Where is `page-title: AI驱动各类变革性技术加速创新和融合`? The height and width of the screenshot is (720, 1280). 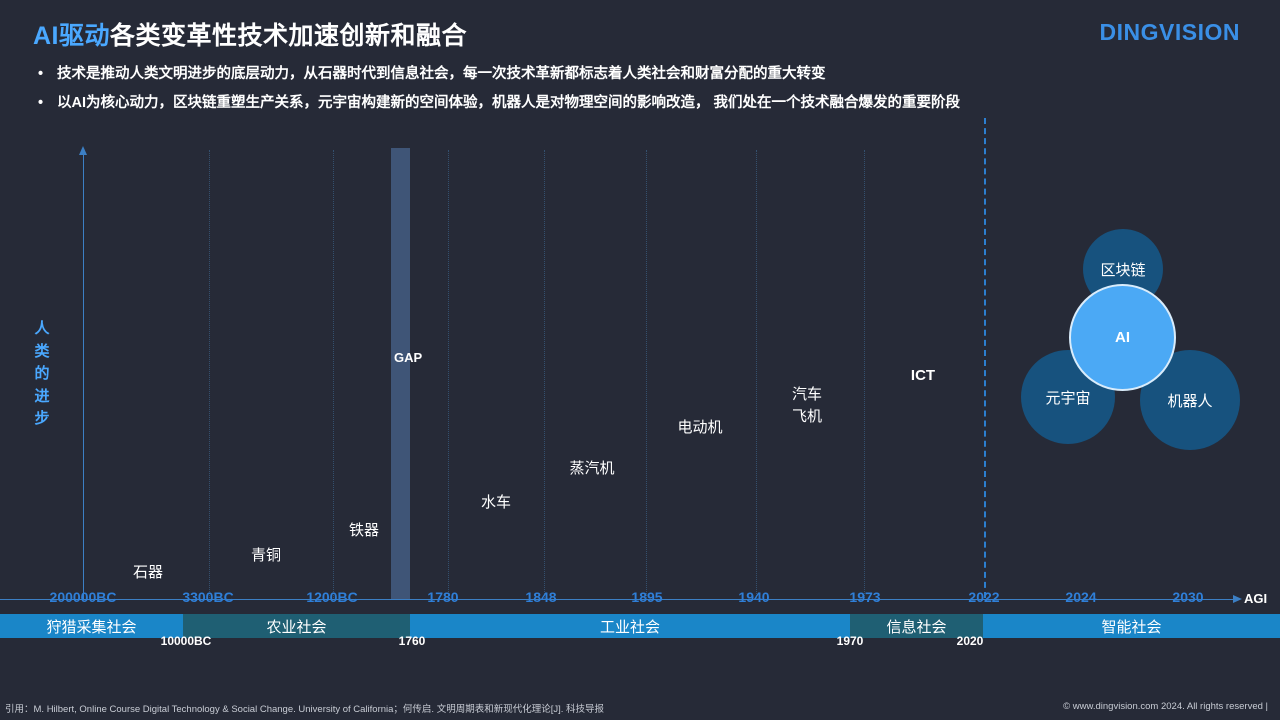 page-title: AI驱动各类变革性技术加速创新和融合 is located at coordinates (250, 34).